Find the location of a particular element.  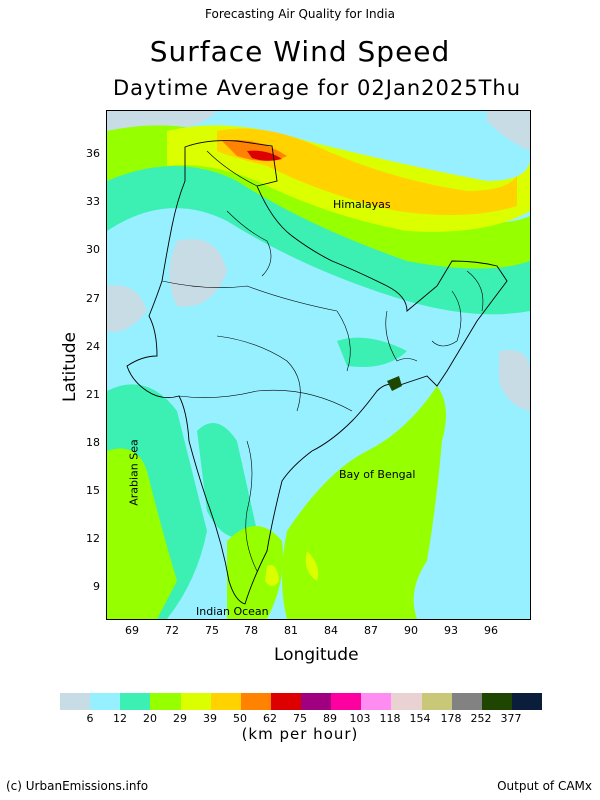

legend-unit: (km per hour) is located at coordinates (300, 734).